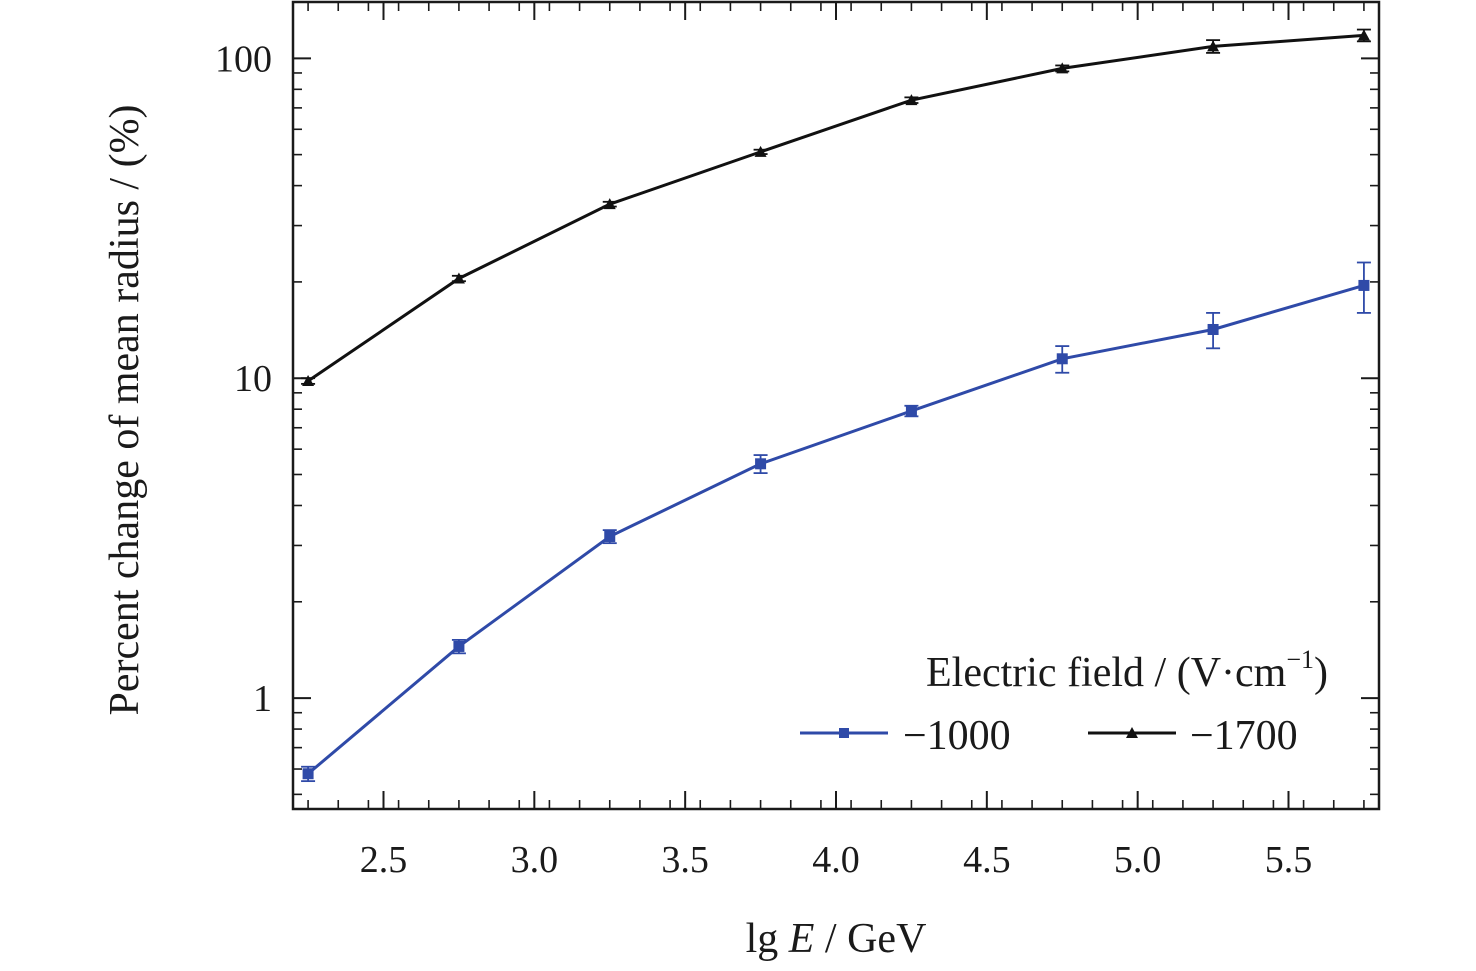 Image resolution: width=1476 pixels, height=971 pixels. I want to click on x-axis-label-unit: / GeV, so click(870, 939).